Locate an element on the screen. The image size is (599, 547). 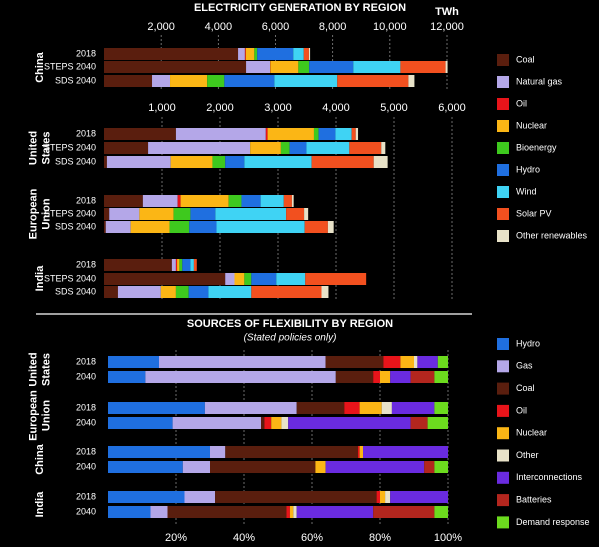
unit-label: TWh is located at coordinates (447, 12).